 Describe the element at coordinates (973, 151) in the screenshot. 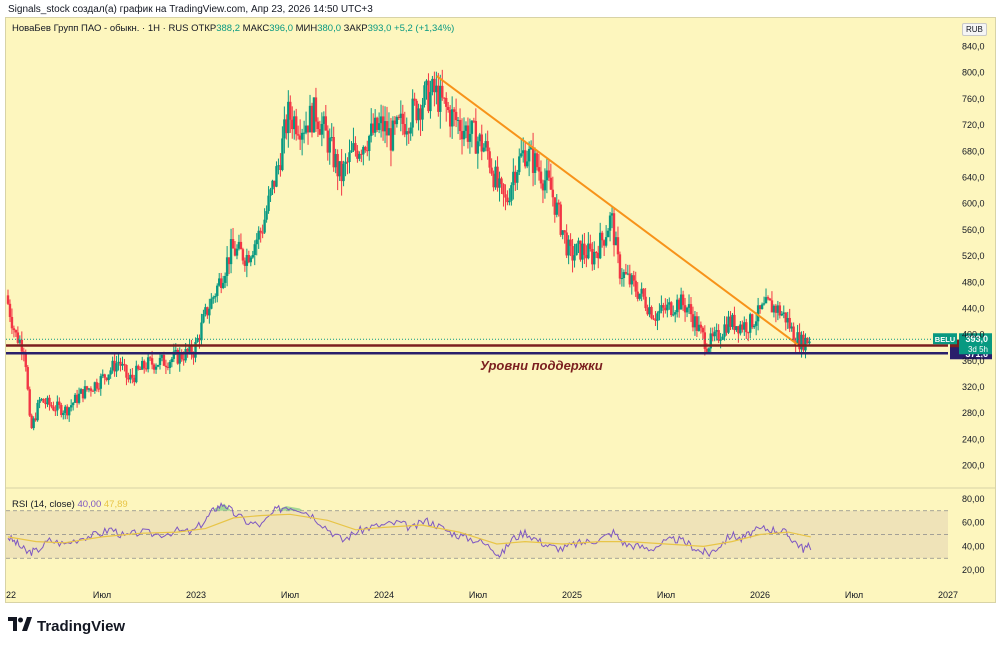

I see `price-axis-tick: 680,0` at that location.